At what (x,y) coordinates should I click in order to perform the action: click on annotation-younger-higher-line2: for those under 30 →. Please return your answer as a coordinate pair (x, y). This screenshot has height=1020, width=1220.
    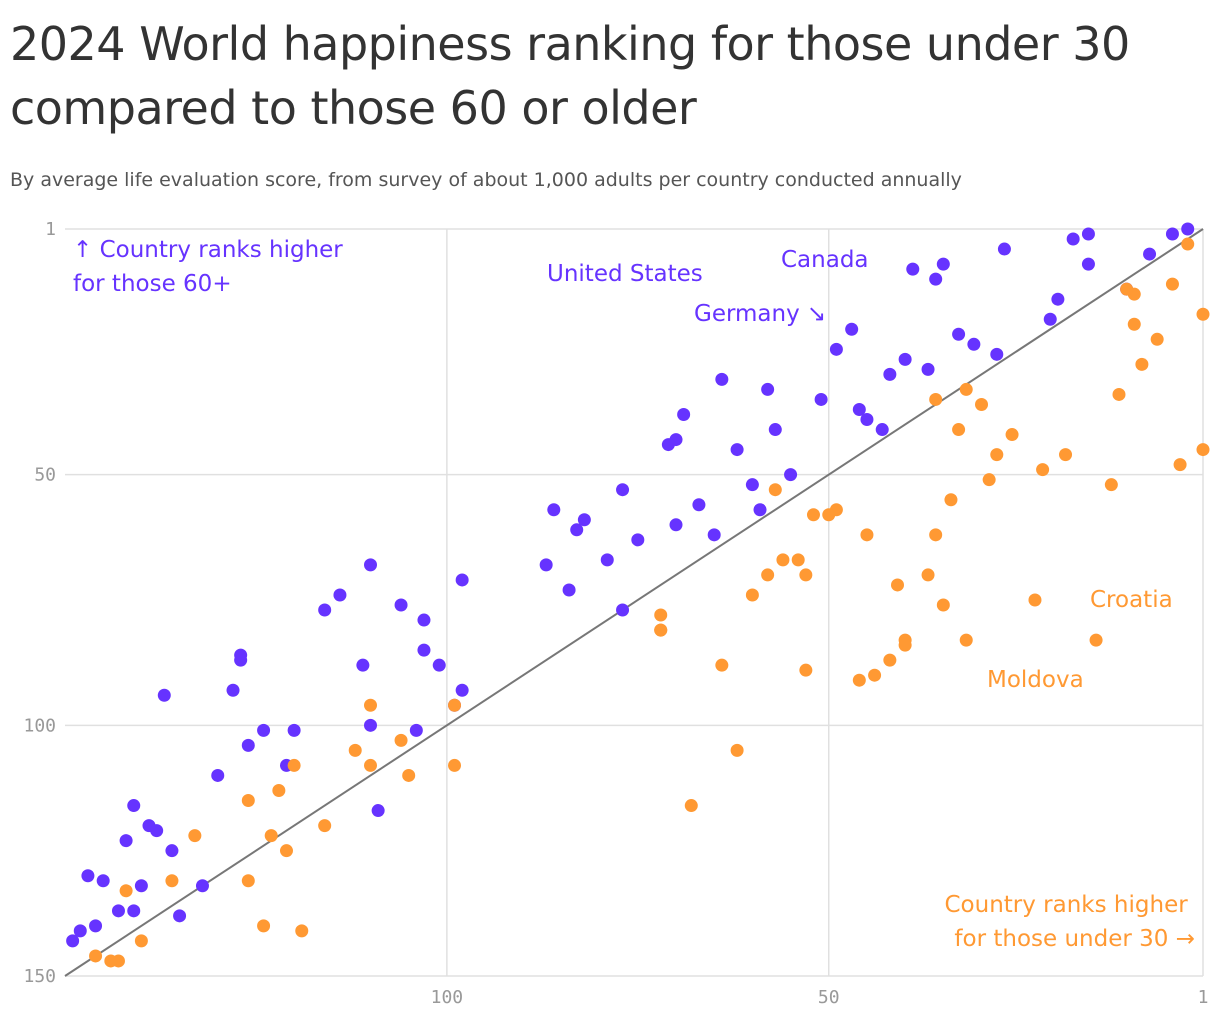
    Looking at the image, I should click on (1074, 939).